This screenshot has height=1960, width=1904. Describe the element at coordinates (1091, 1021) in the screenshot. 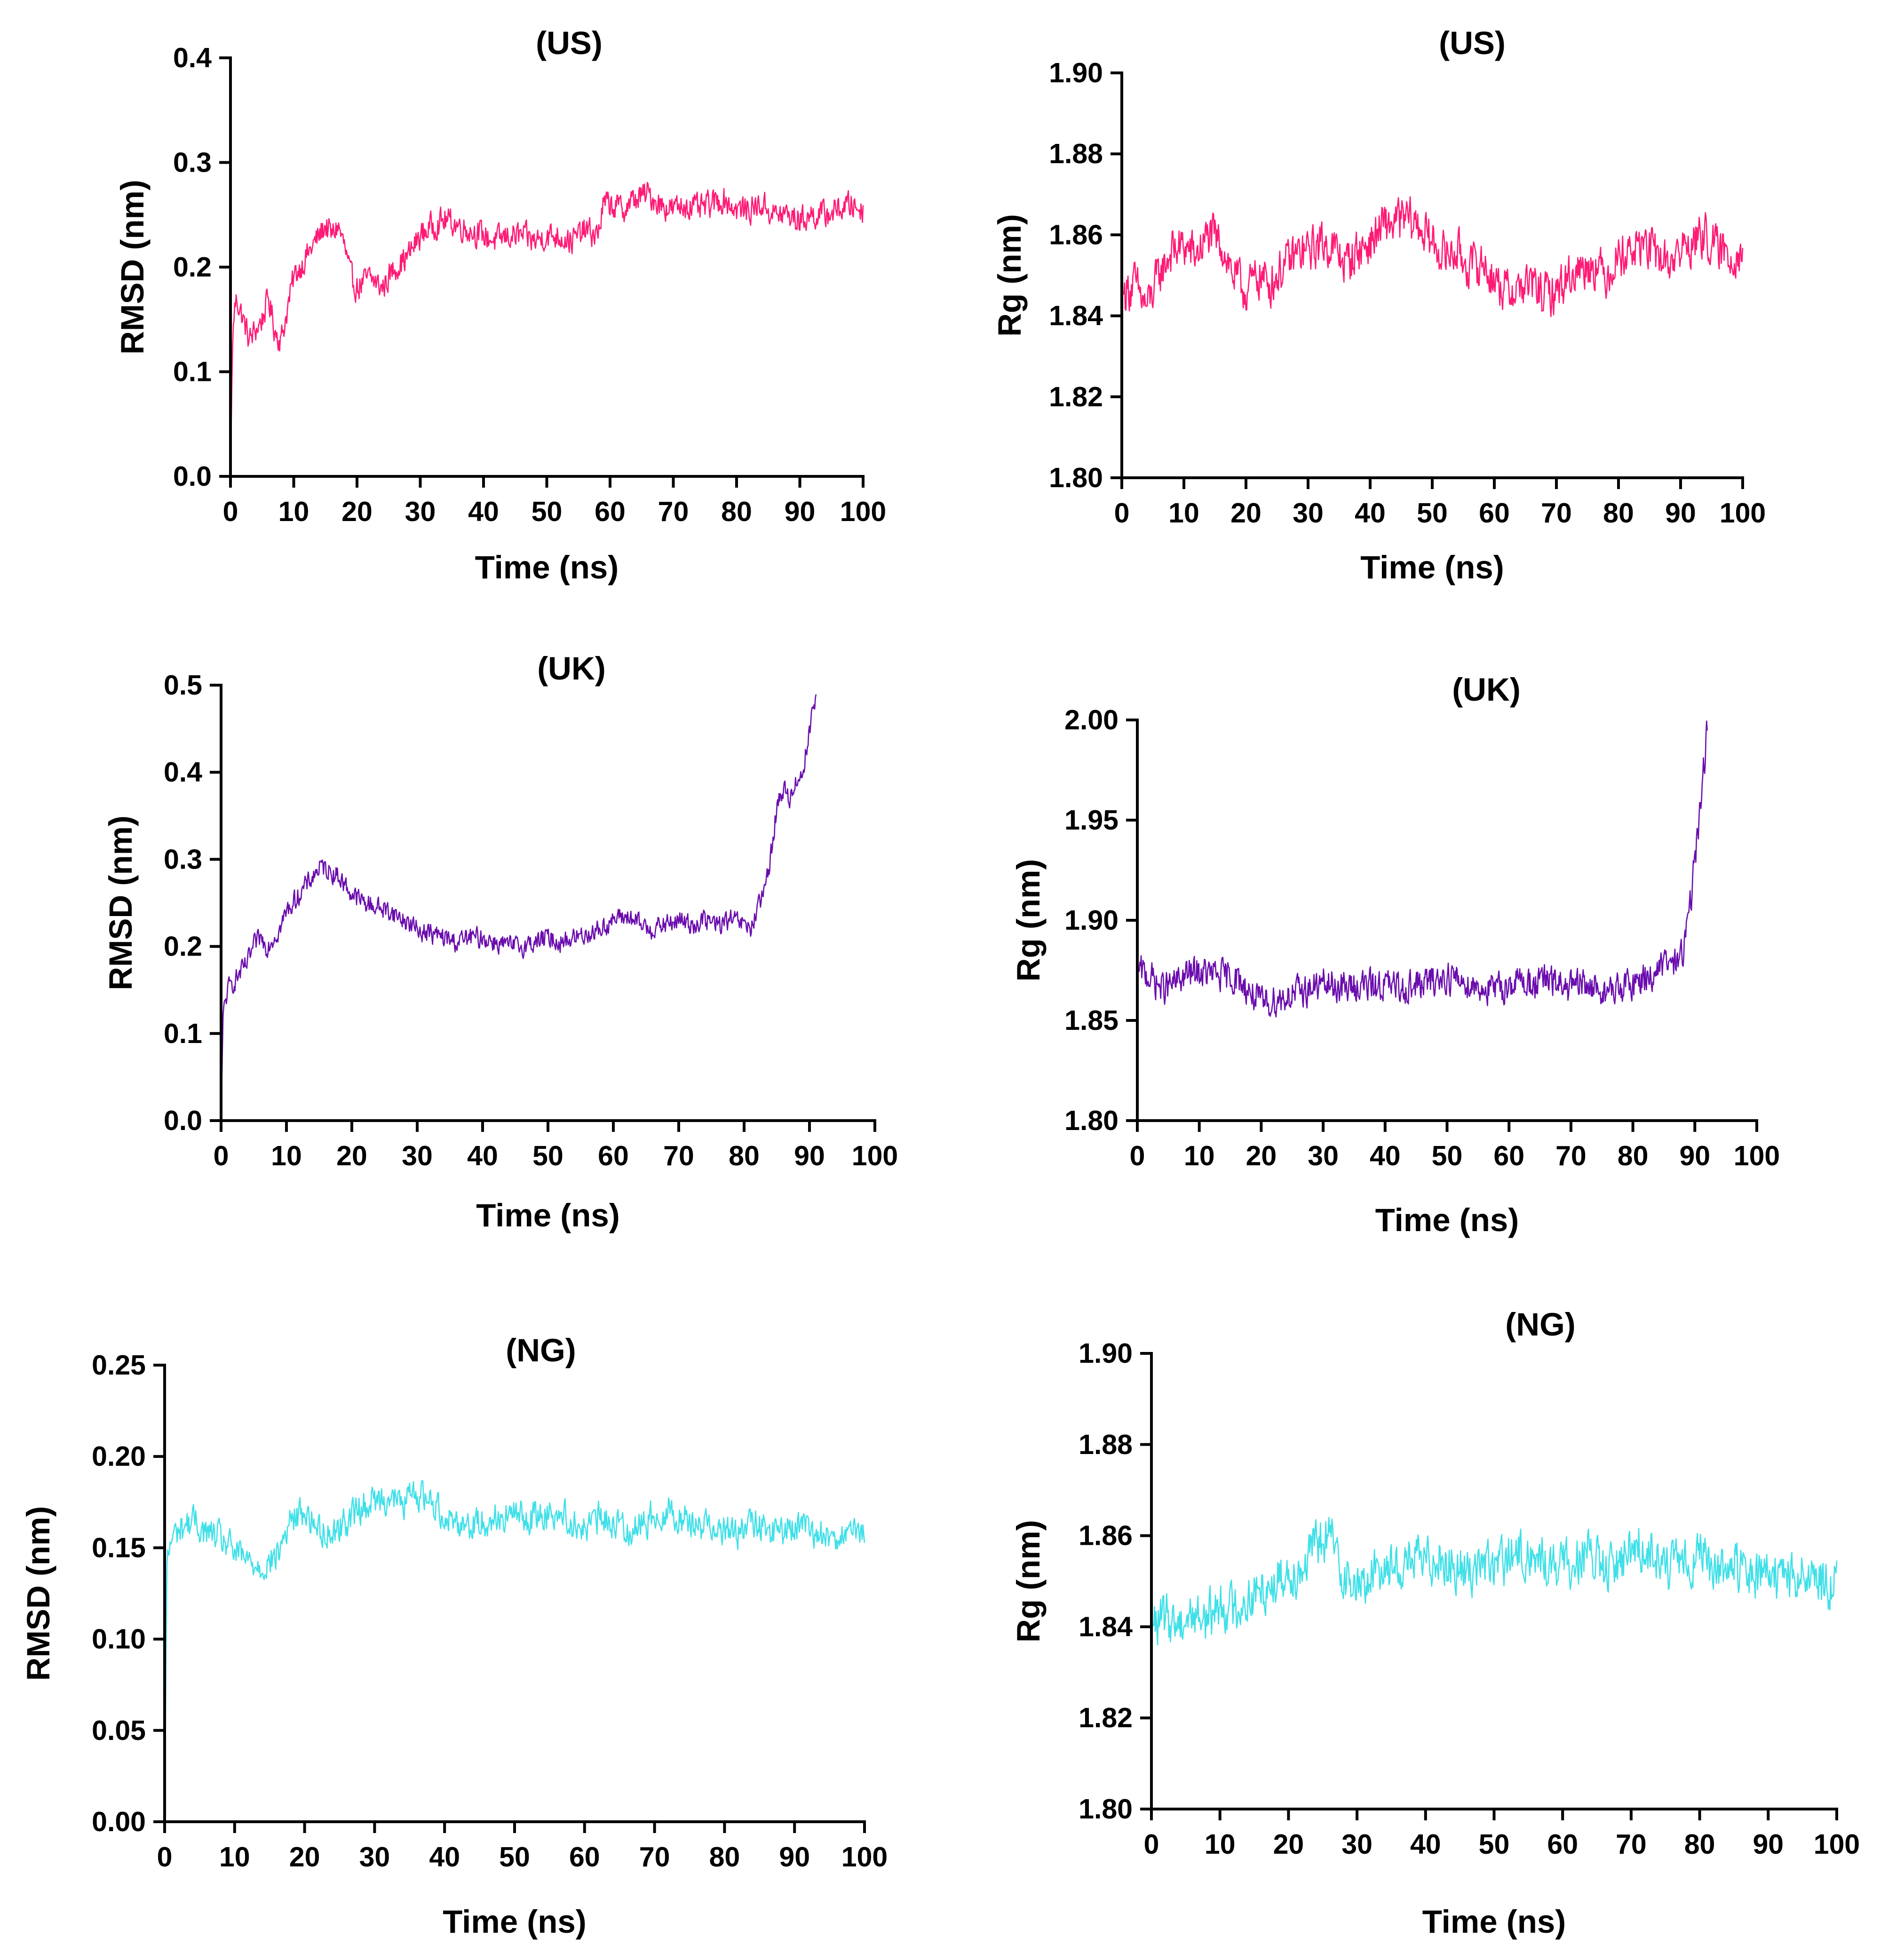

I see `y-tick-label: 1.85` at that location.